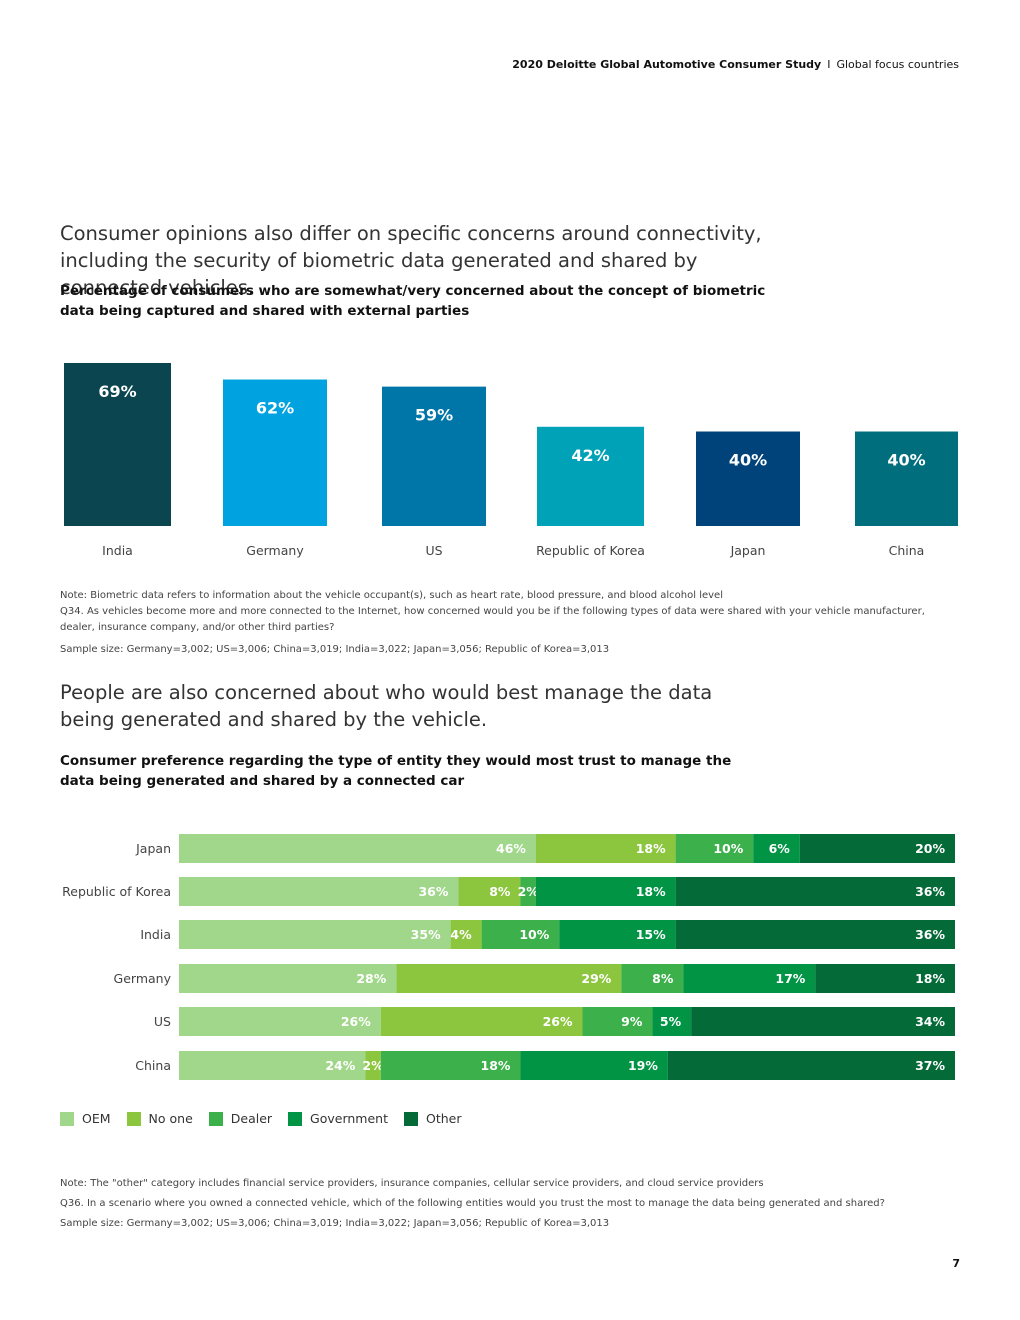 The image size is (1020, 1320). What do you see at coordinates (790, 978) in the screenshot?
I see `segment-value-label: 17%` at bounding box center [790, 978].